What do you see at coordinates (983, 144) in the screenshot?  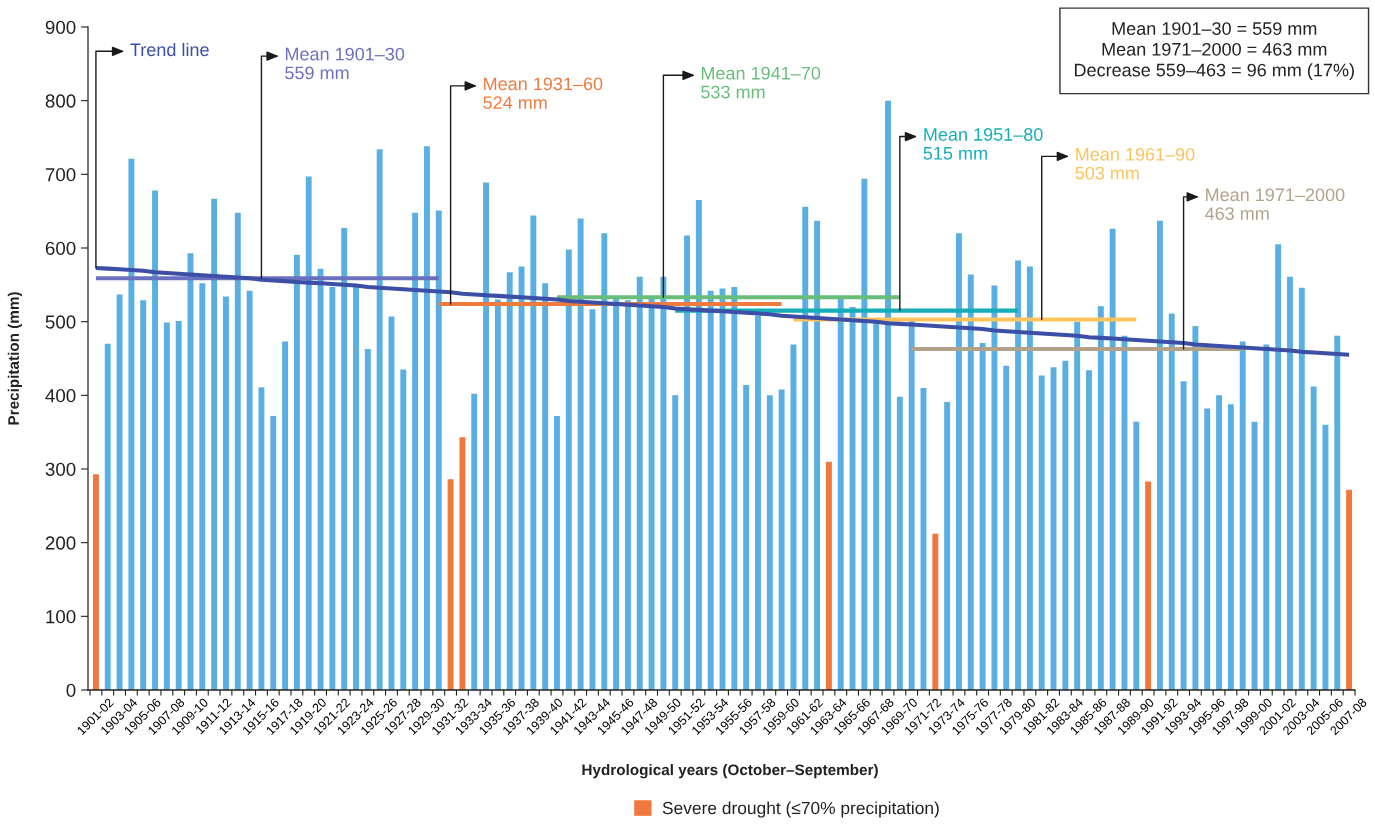 I see `annotation: Mean 1951–80 515 mm` at bounding box center [983, 144].